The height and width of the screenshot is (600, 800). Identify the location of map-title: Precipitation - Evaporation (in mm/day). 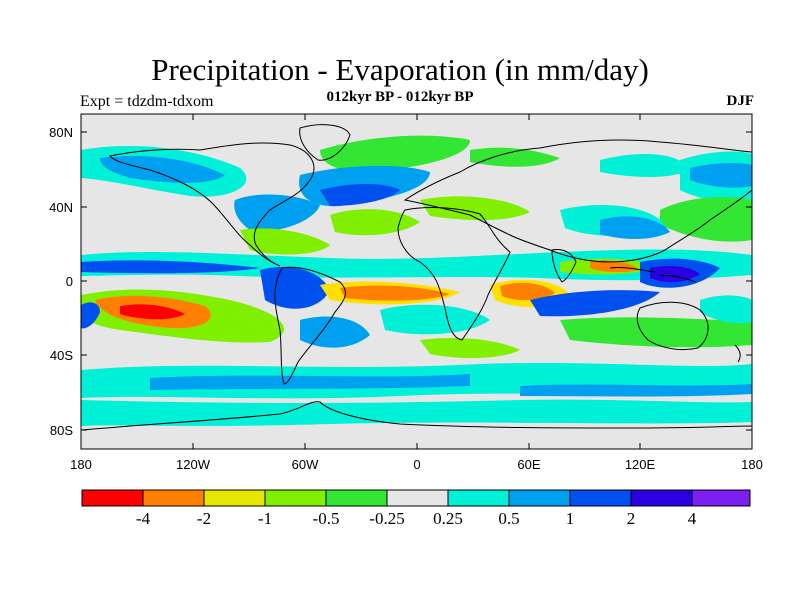
(400, 69).